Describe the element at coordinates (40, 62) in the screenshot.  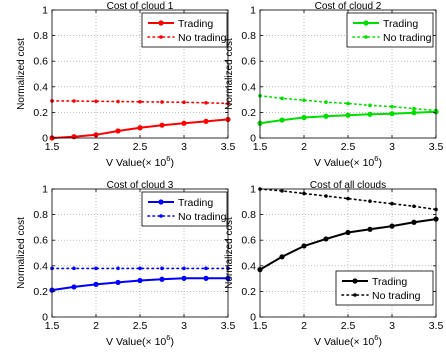
I see `y-tick-label: 0.6` at that location.